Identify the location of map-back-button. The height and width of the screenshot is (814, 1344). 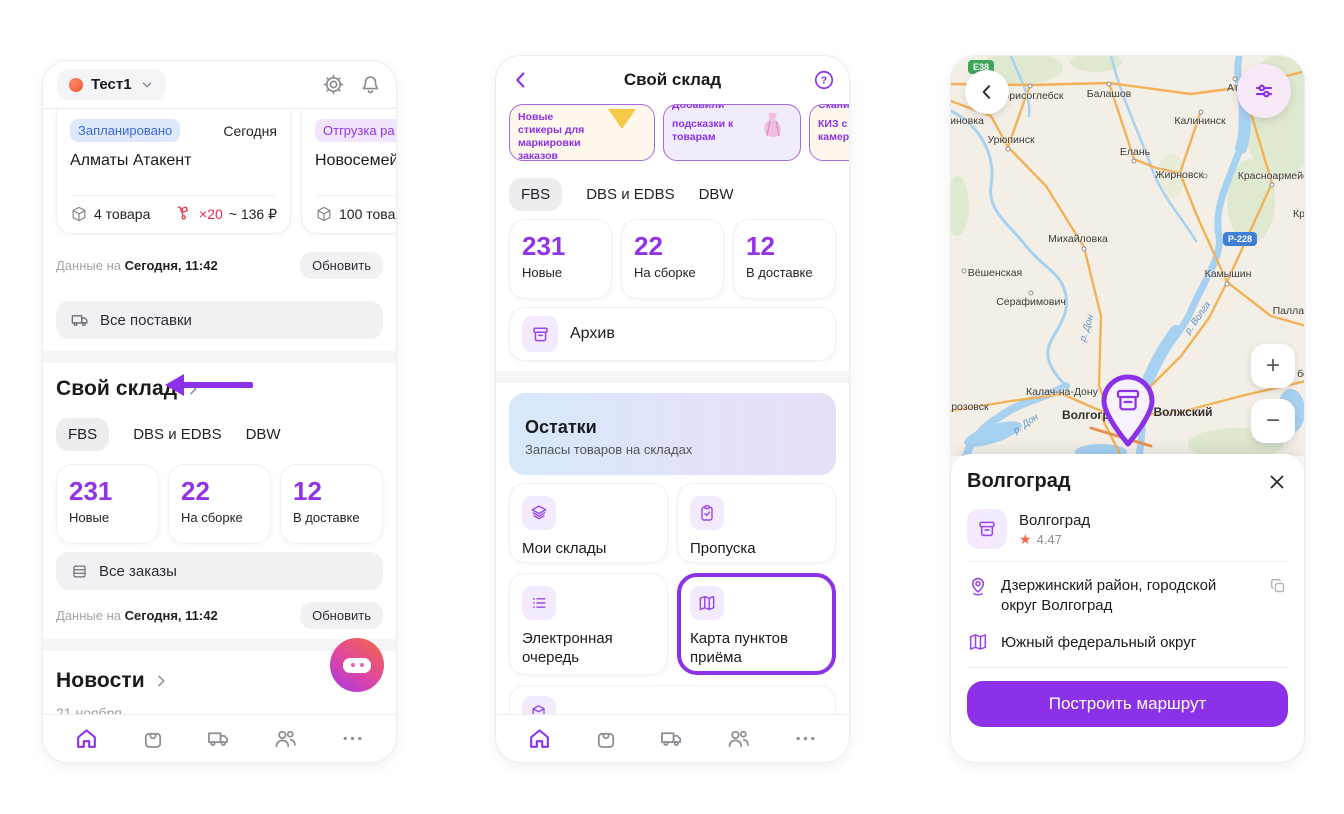
(987, 92).